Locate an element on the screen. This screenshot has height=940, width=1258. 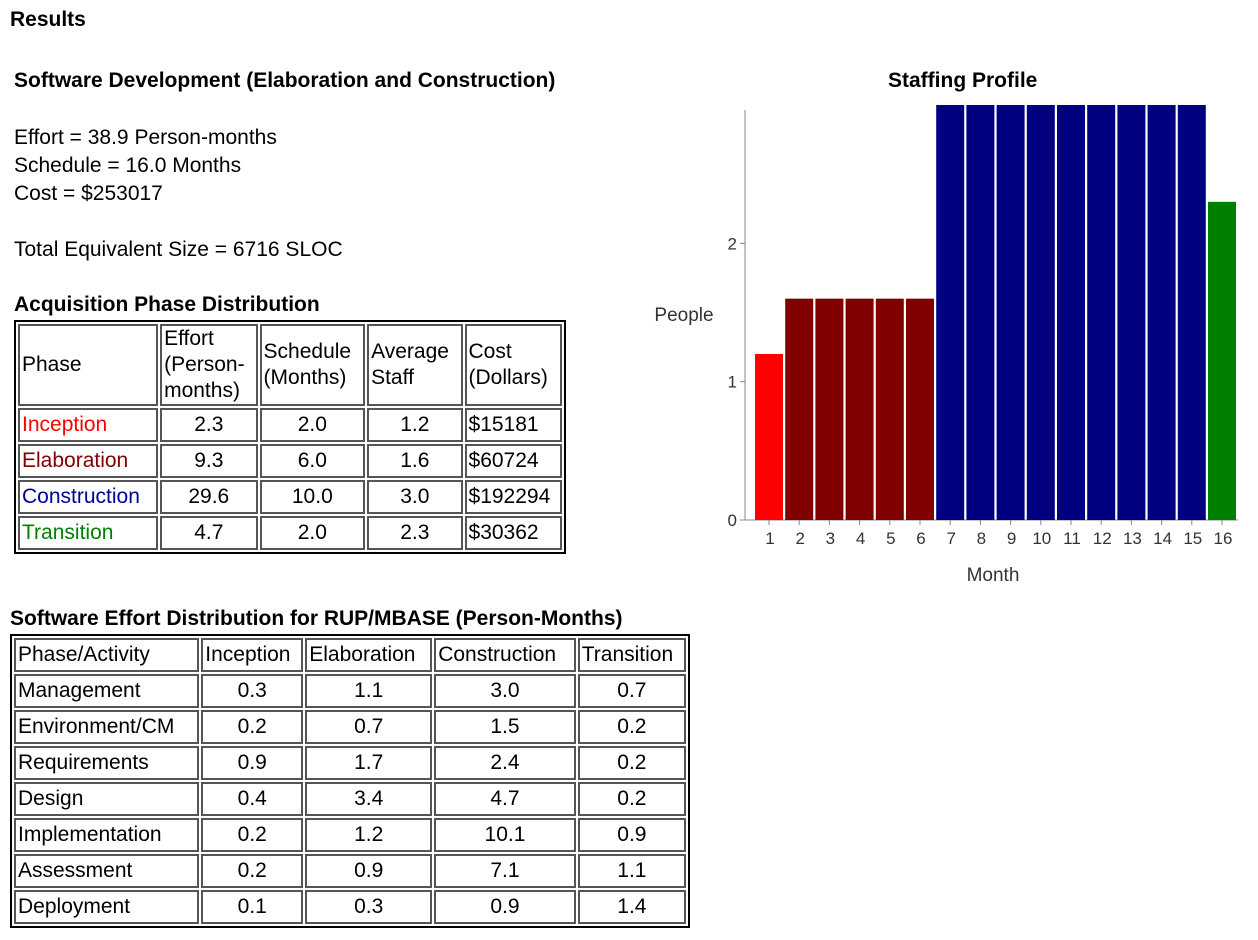
table-row: Design 0.4 3.4 4.7 0.2 is located at coordinates (350, 799).